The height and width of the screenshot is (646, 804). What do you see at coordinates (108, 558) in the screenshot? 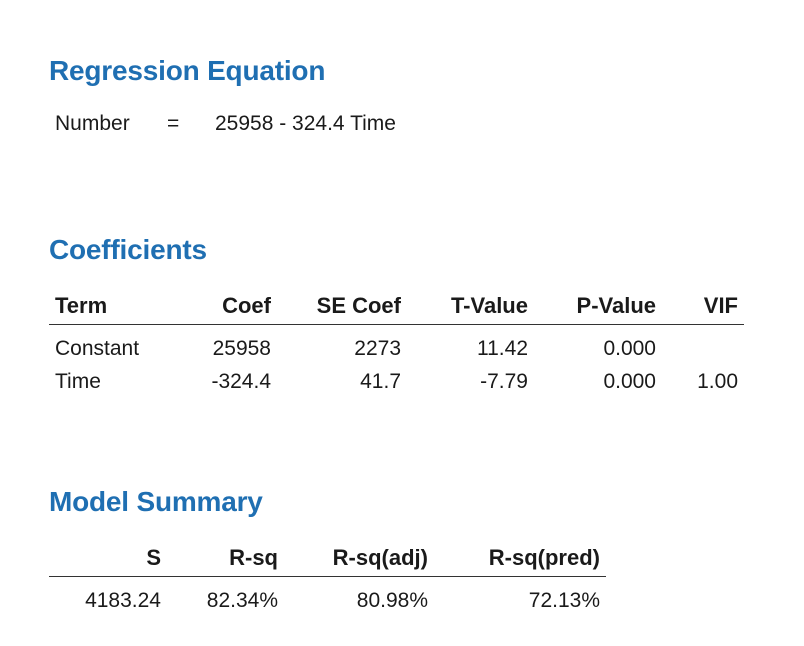
I see `header-s: S` at bounding box center [108, 558].